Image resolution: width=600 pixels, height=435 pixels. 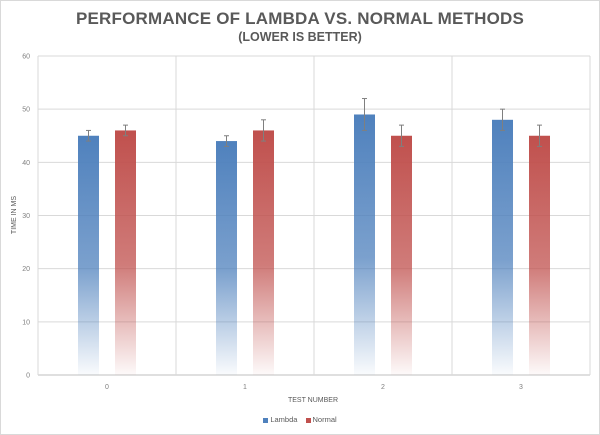 I want to click on y-tick-label: 10, so click(x=26, y=322).